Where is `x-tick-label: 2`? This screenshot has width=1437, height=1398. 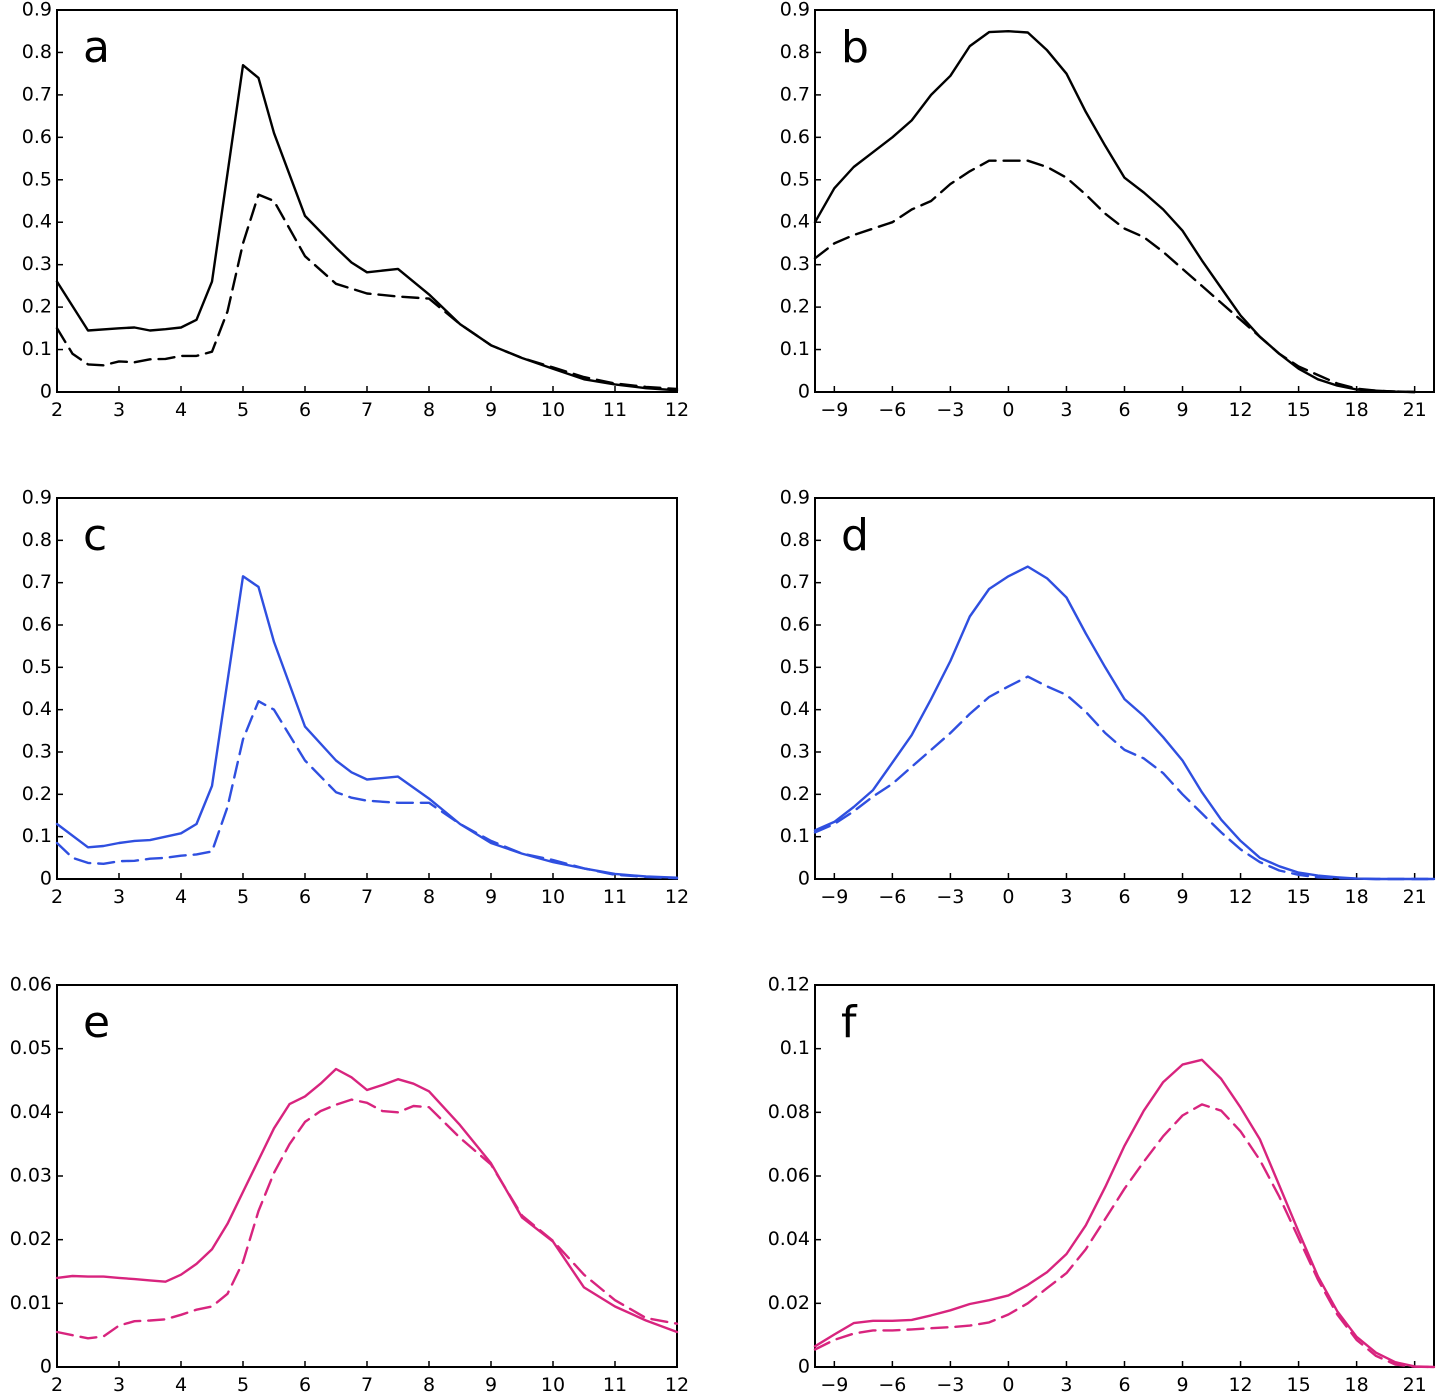 x-tick-label: 2 is located at coordinates (57, 410).